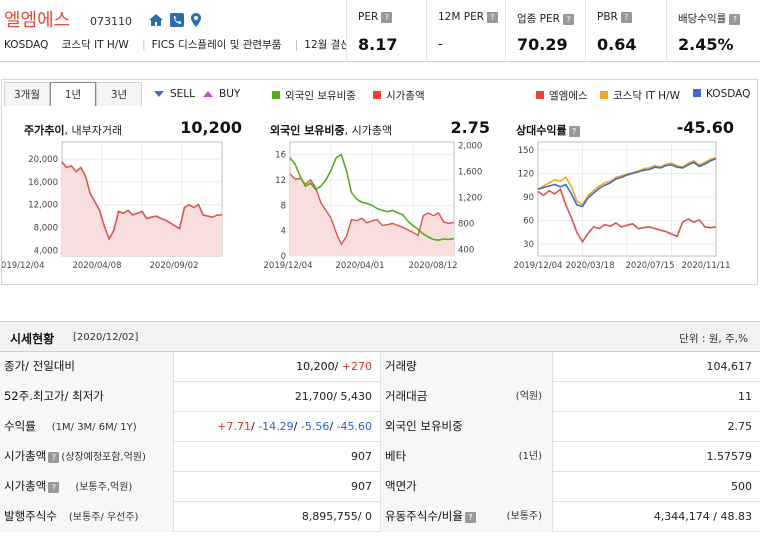  What do you see at coordinates (530, 456) in the screenshot?
I see `row-label-sub: (1년)` at bounding box center [530, 456].